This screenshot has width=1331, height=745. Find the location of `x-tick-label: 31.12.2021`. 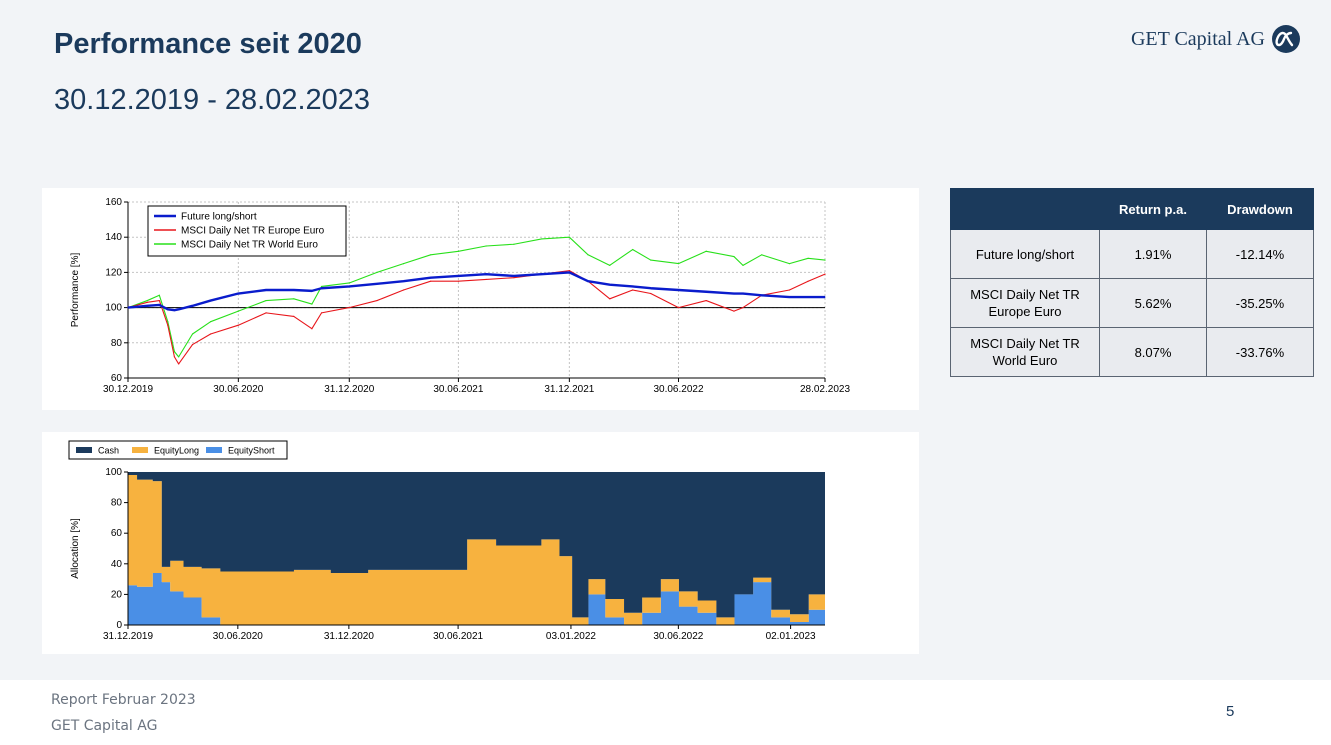

x-tick-label: 31.12.2021 is located at coordinates (569, 389).